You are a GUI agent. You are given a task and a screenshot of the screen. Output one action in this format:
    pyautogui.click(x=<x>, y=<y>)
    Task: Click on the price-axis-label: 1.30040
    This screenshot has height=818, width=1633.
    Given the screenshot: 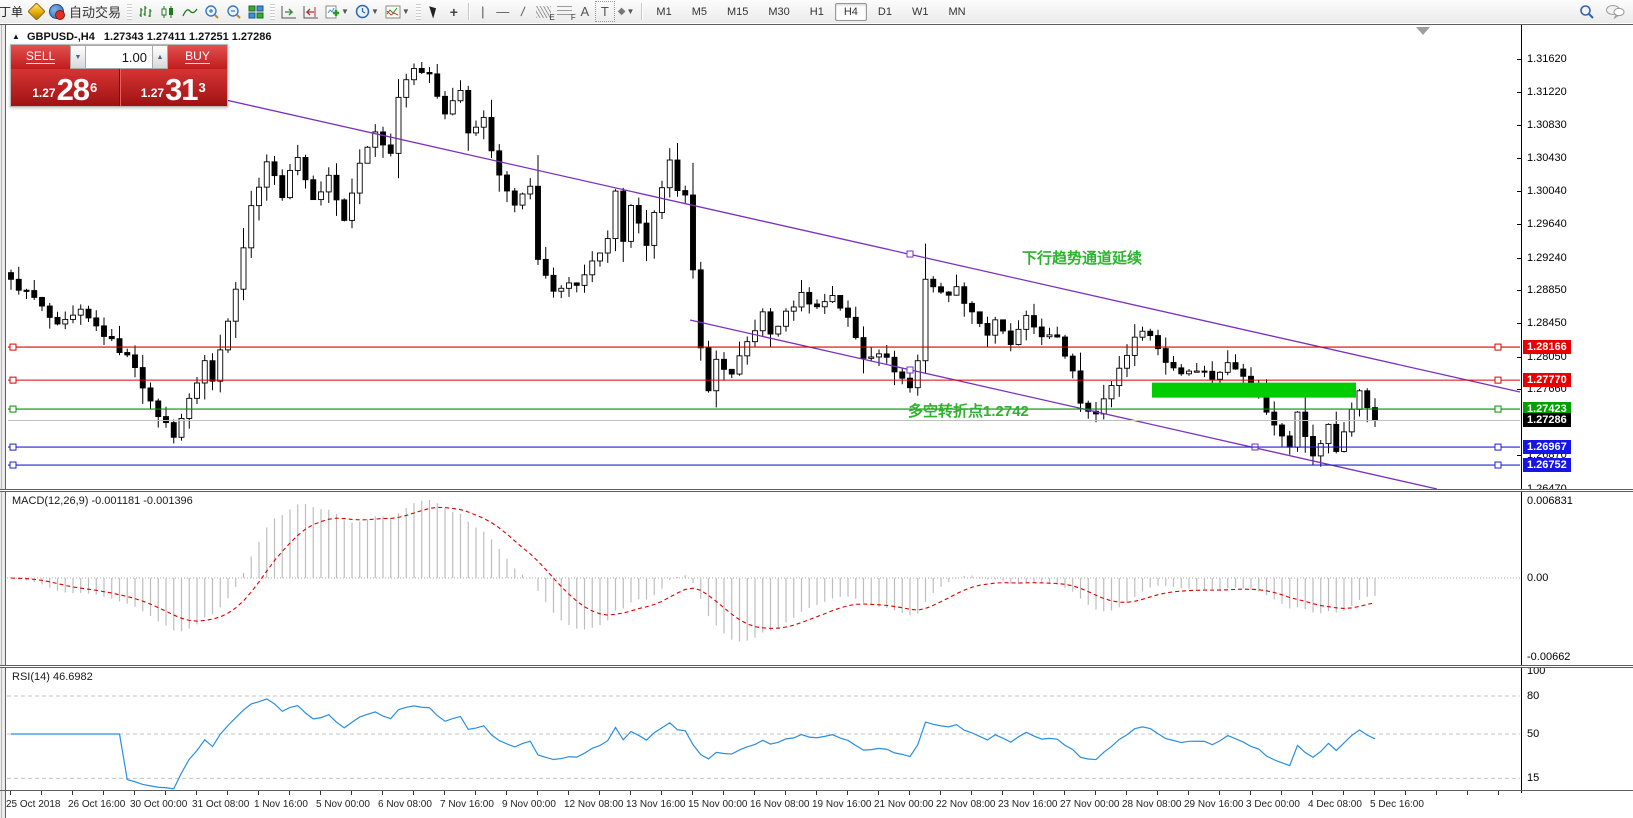 What is the action you would take?
    pyautogui.click(x=1547, y=190)
    